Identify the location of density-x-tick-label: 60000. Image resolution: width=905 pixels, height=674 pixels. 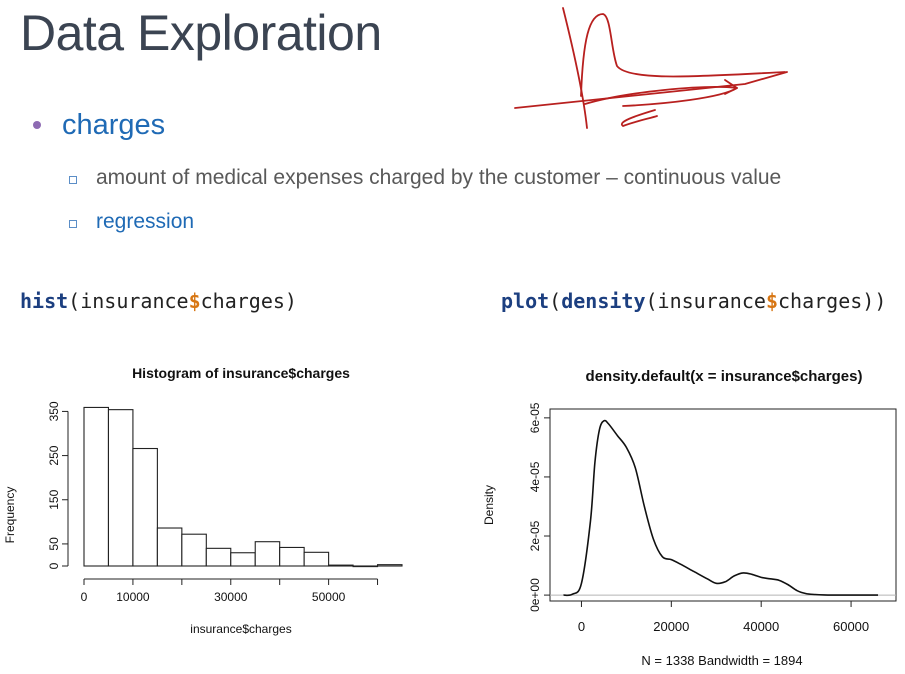
(851, 626).